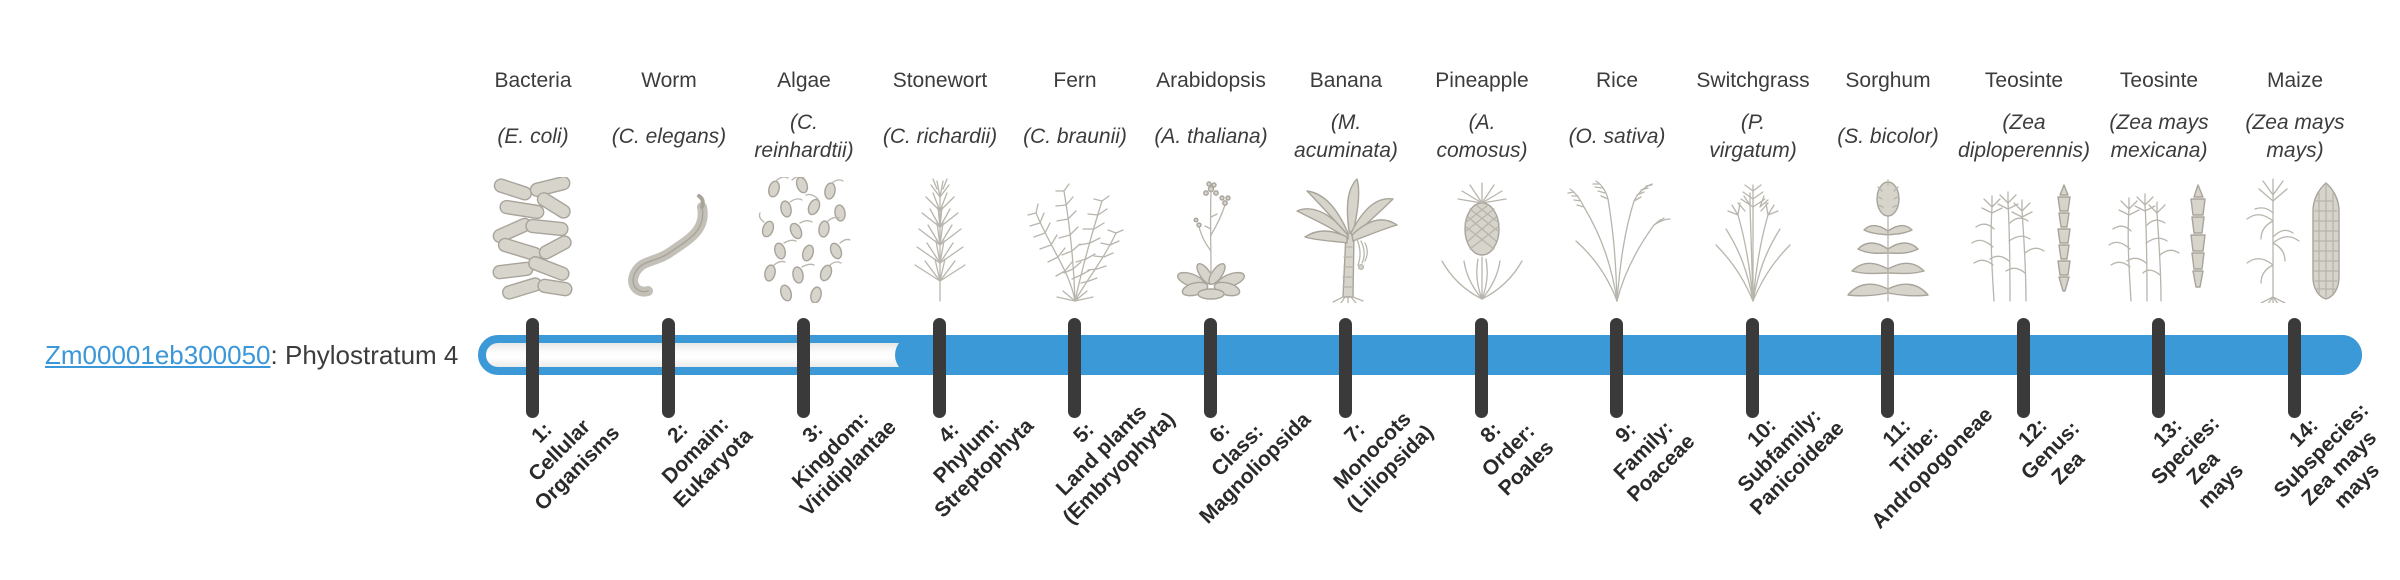 The image size is (2400, 580). I want to click on organism-name-rice: Rice, so click(1616, 80).